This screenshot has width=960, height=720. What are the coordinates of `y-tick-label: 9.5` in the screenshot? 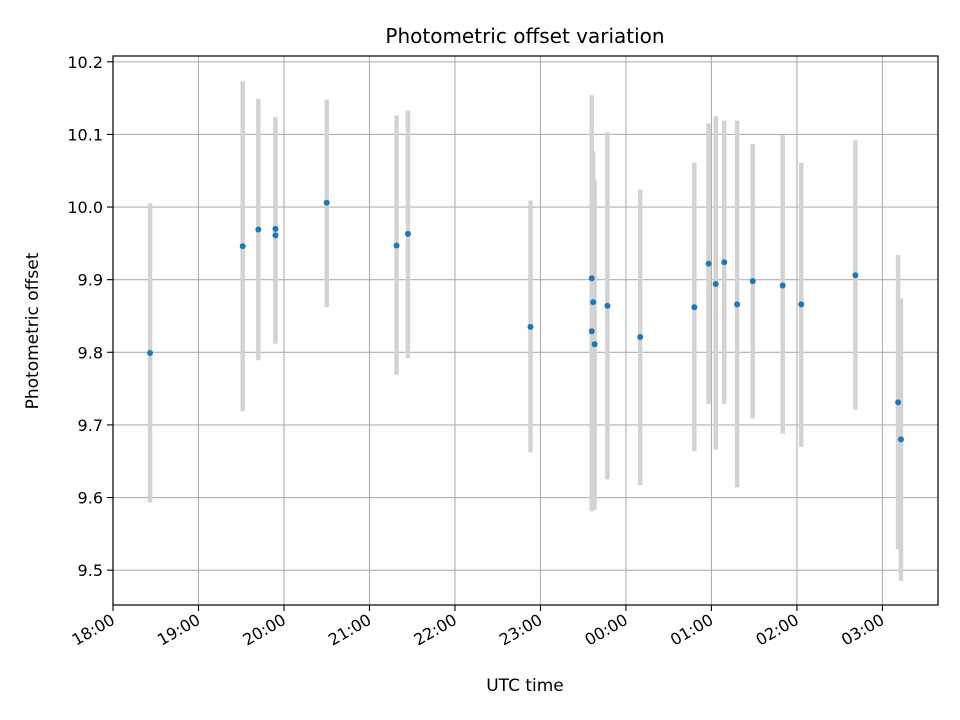 It's located at (90, 570).